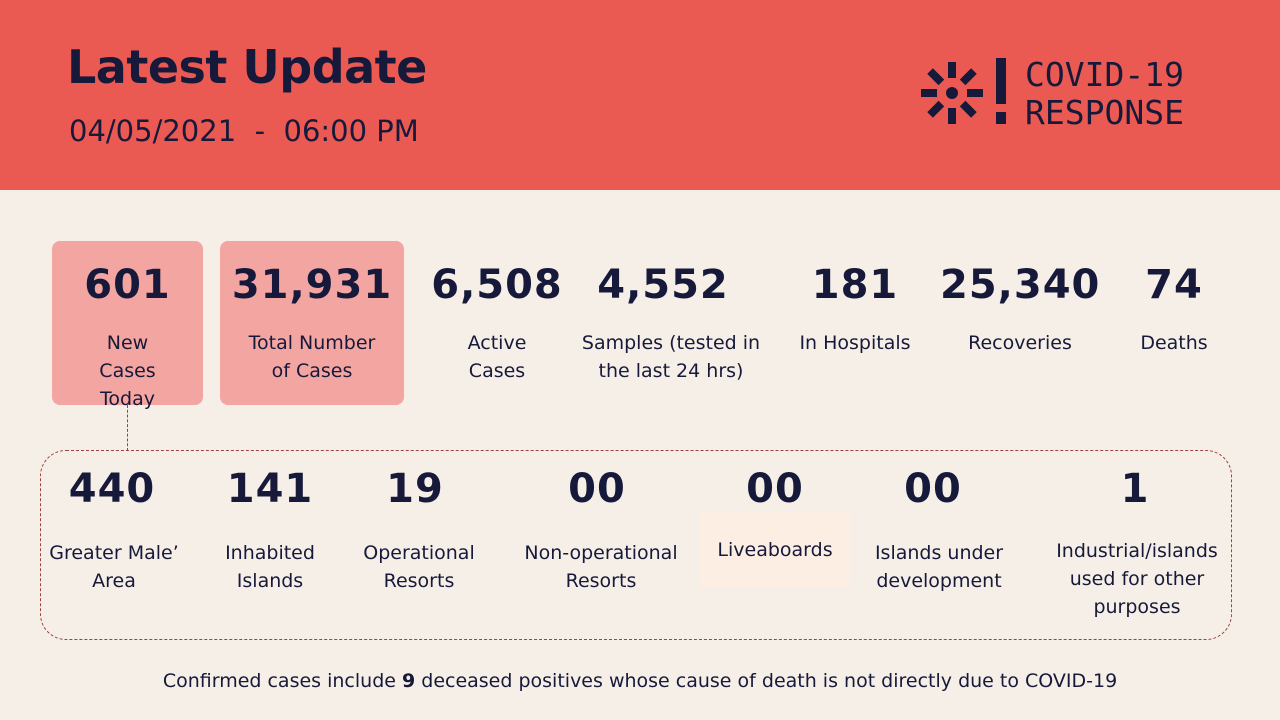 This screenshot has height=720, width=1280. Describe the element at coordinates (1020, 343) in the screenshot. I see `stat-label: Recoveries` at that location.